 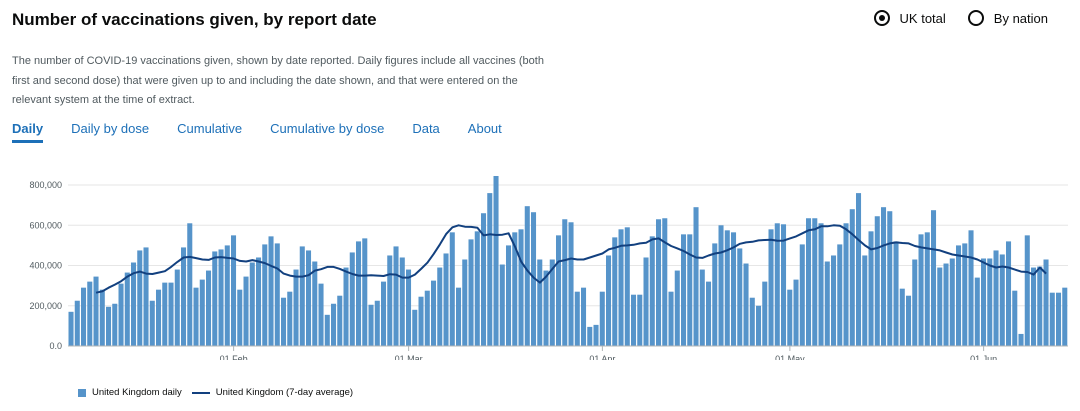 I want to click on tab-about: About, so click(x=484, y=128).